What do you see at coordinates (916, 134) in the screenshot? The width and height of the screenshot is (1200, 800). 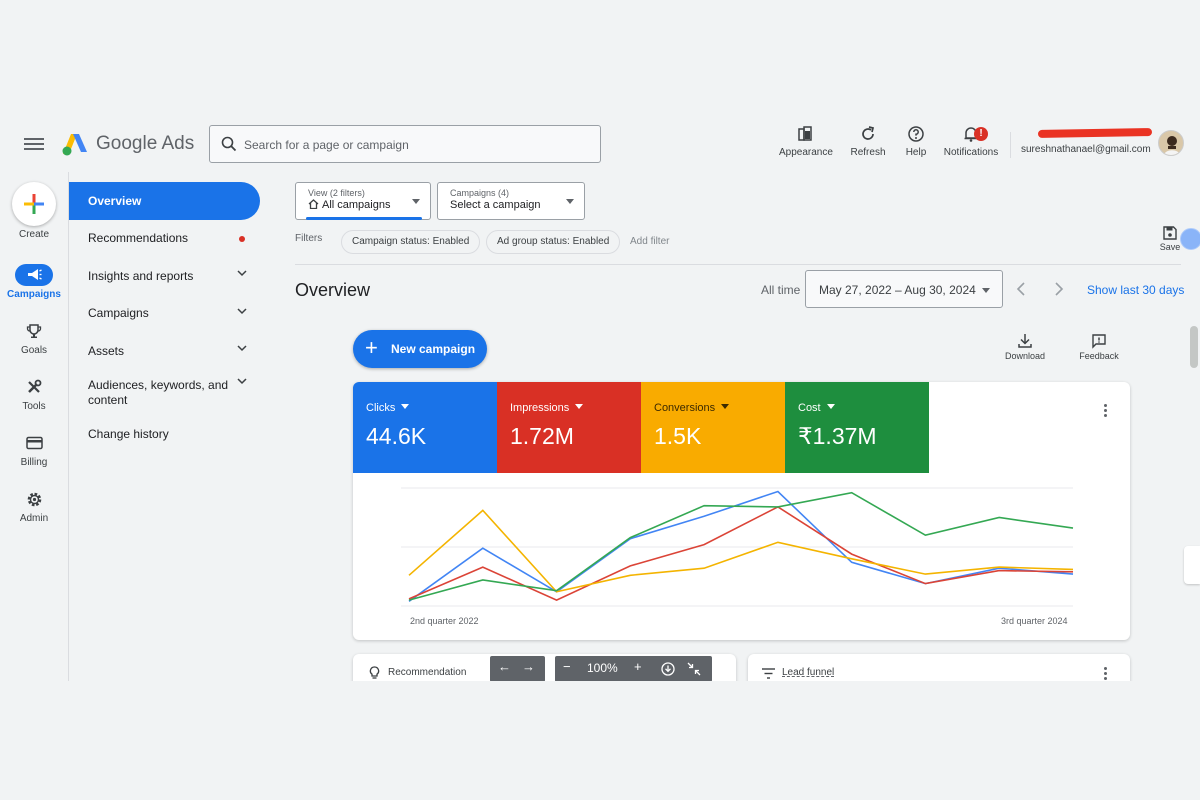 I see `help-icon` at bounding box center [916, 134].